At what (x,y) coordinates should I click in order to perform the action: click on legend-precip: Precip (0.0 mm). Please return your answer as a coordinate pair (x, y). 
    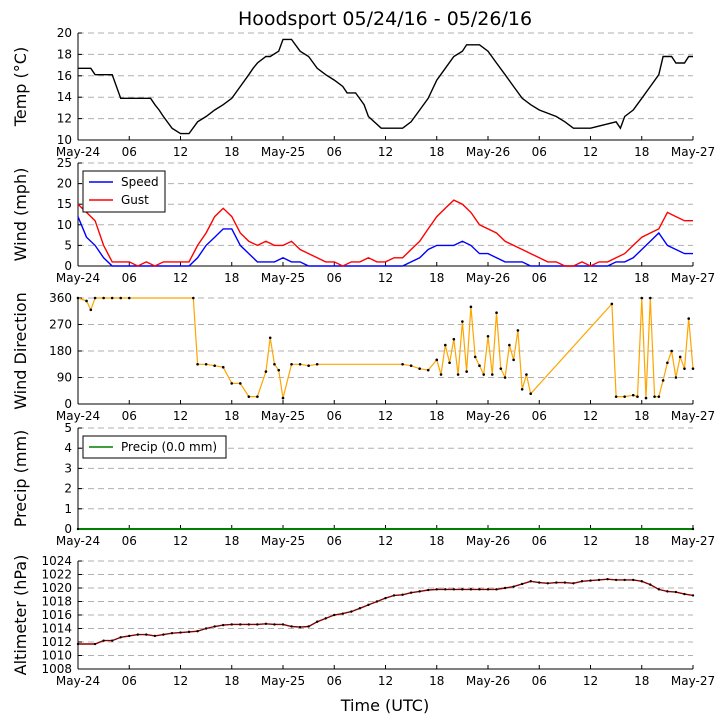
    Looking at the image, I should click on (154, 447).